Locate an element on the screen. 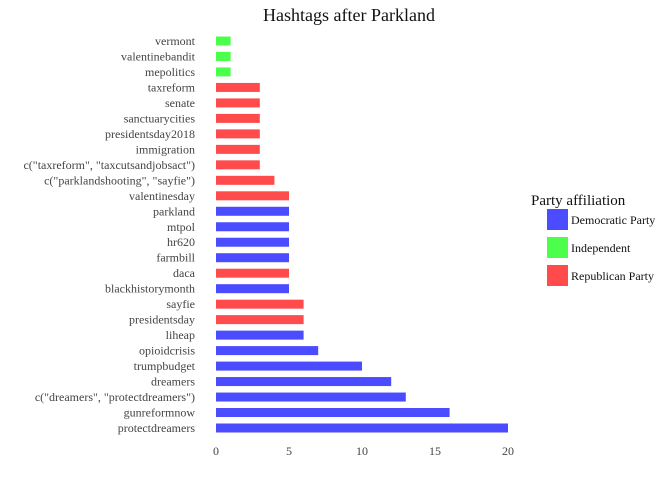  legend-label-0: Democratic Party is located at coordinates (613, 220).